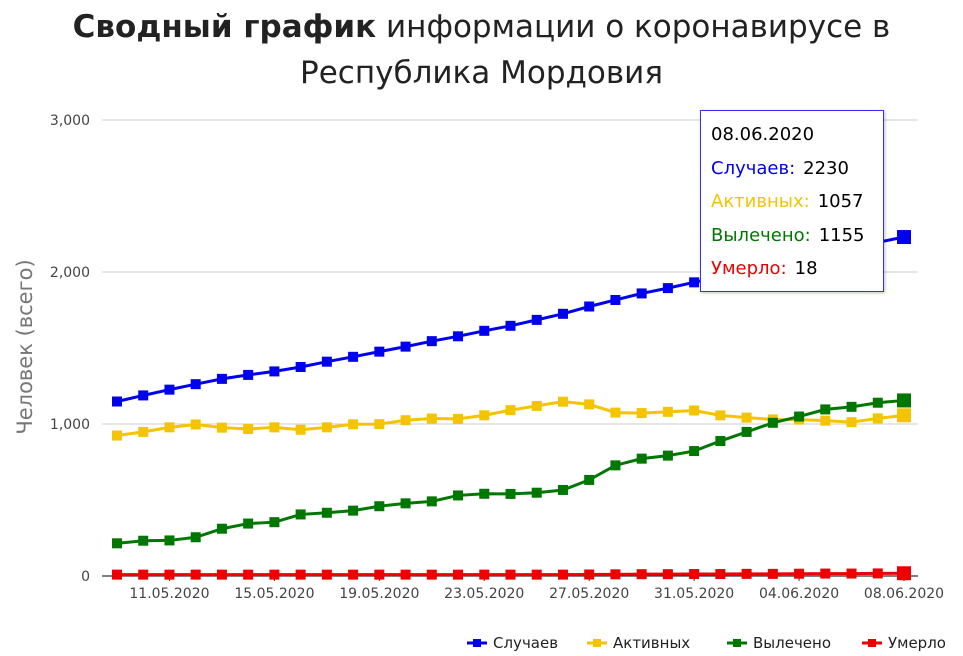 This screenshot has width=963, height=656. I want to click on legend-item: Случаев, so click(512, 643).